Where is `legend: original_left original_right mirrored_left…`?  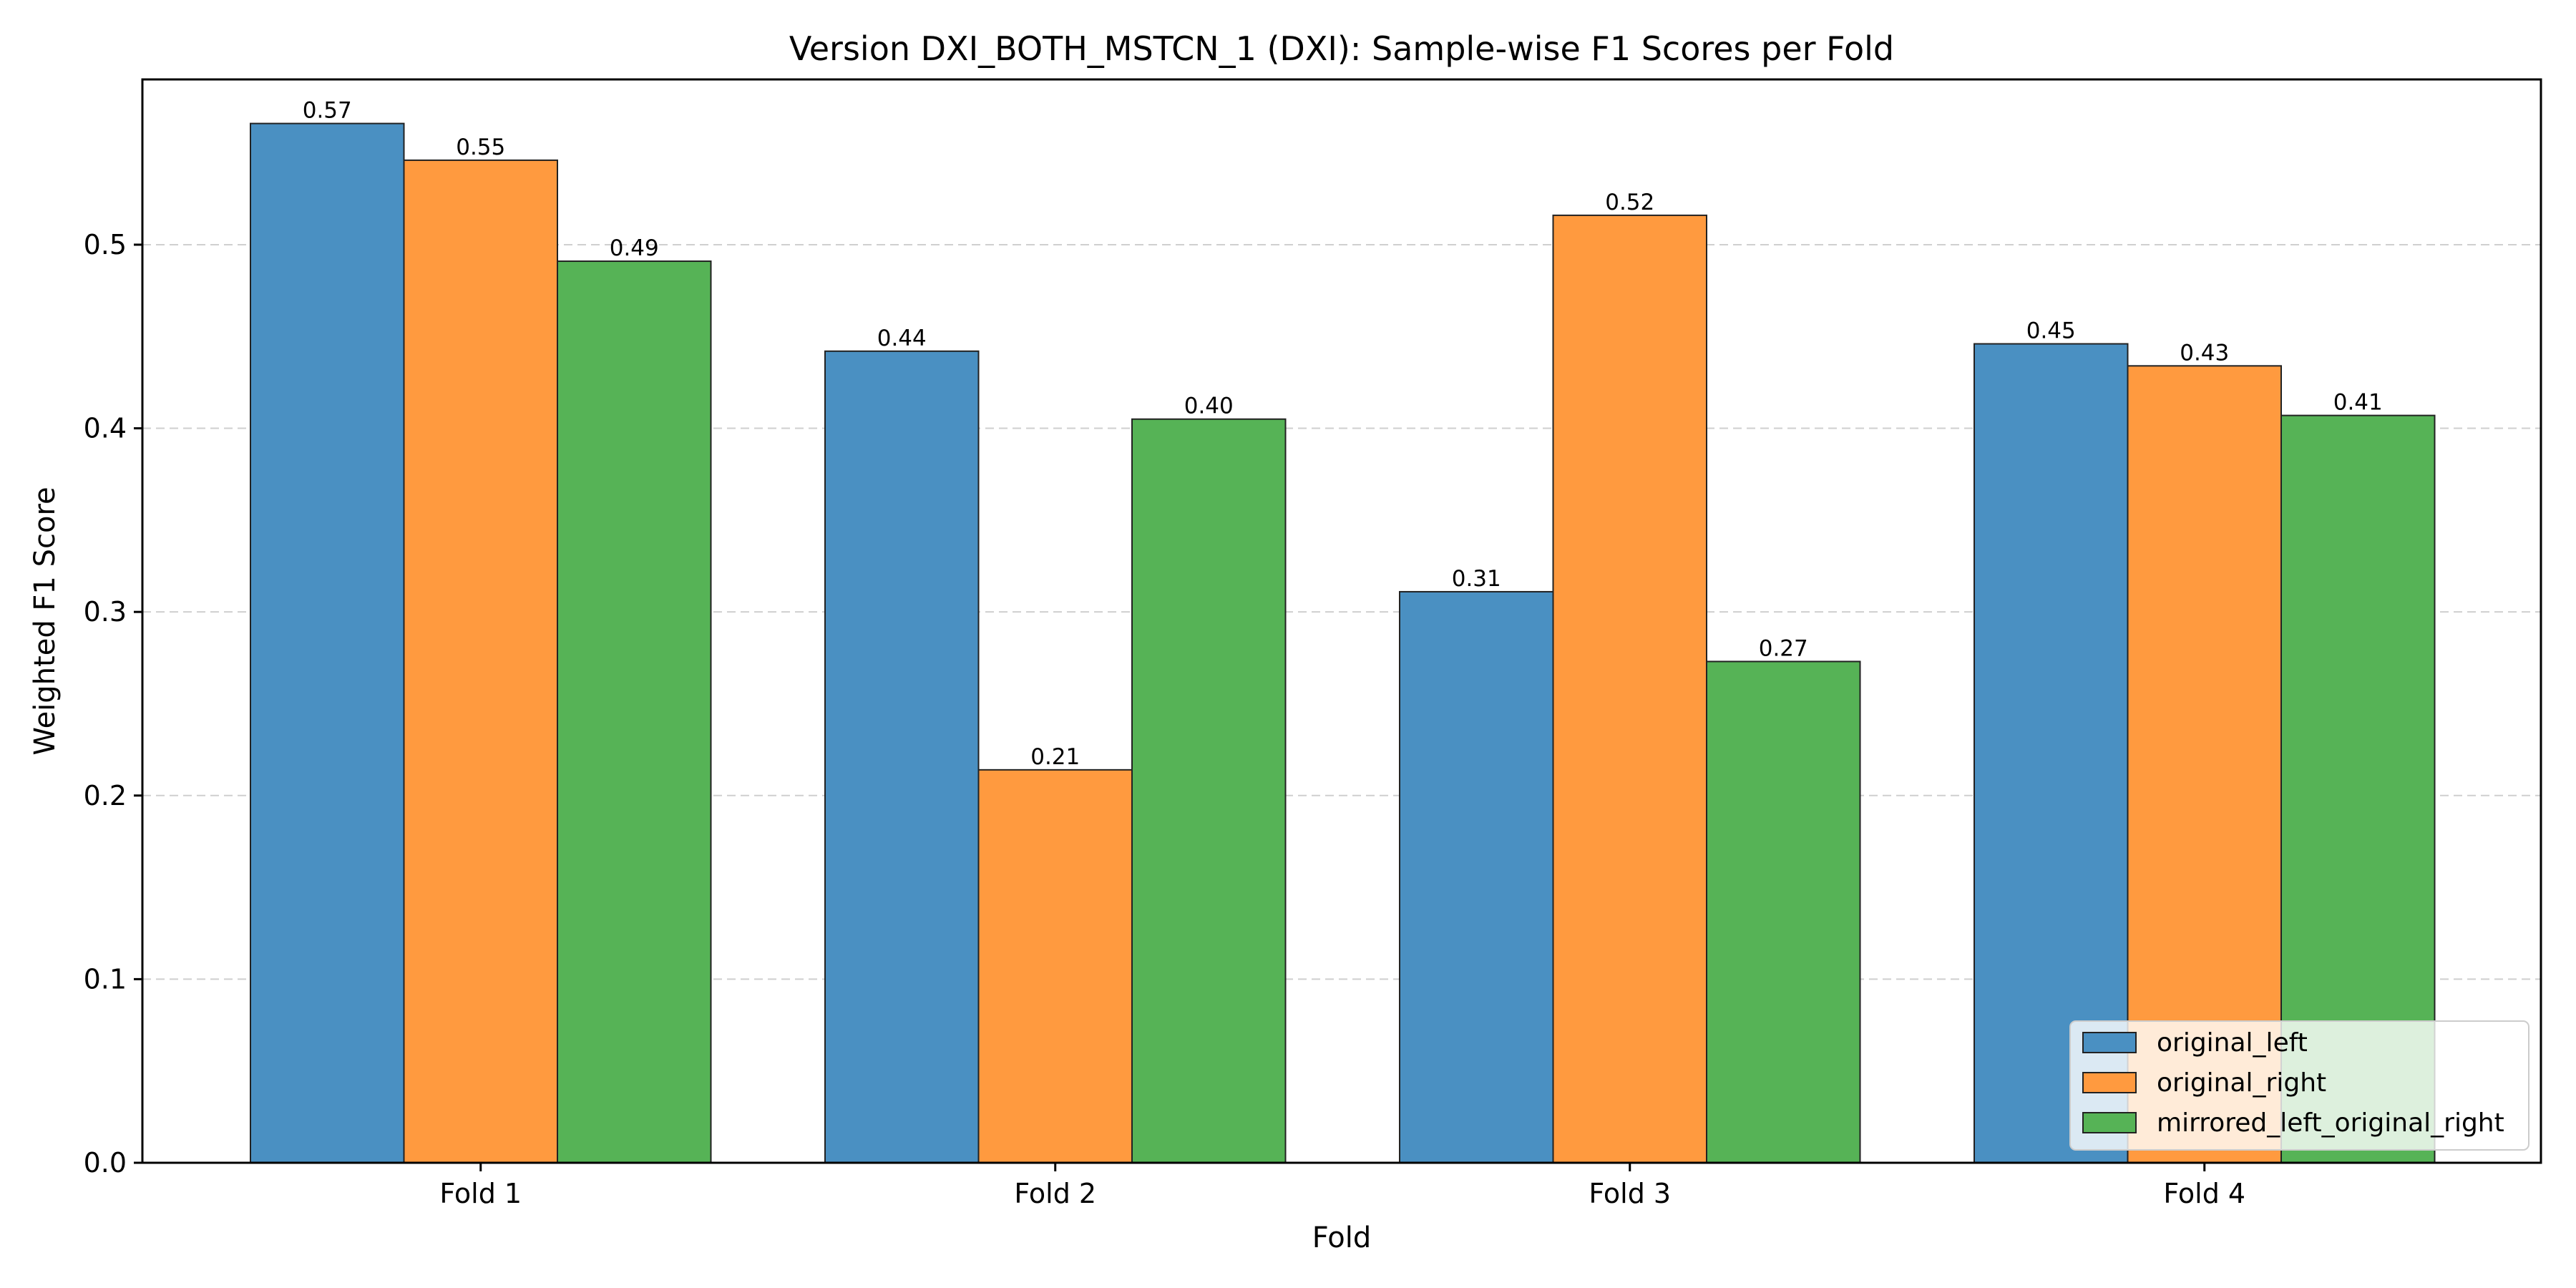 legend: original_left original_right mirrored_left… is located at coordinates (2299, 1085).